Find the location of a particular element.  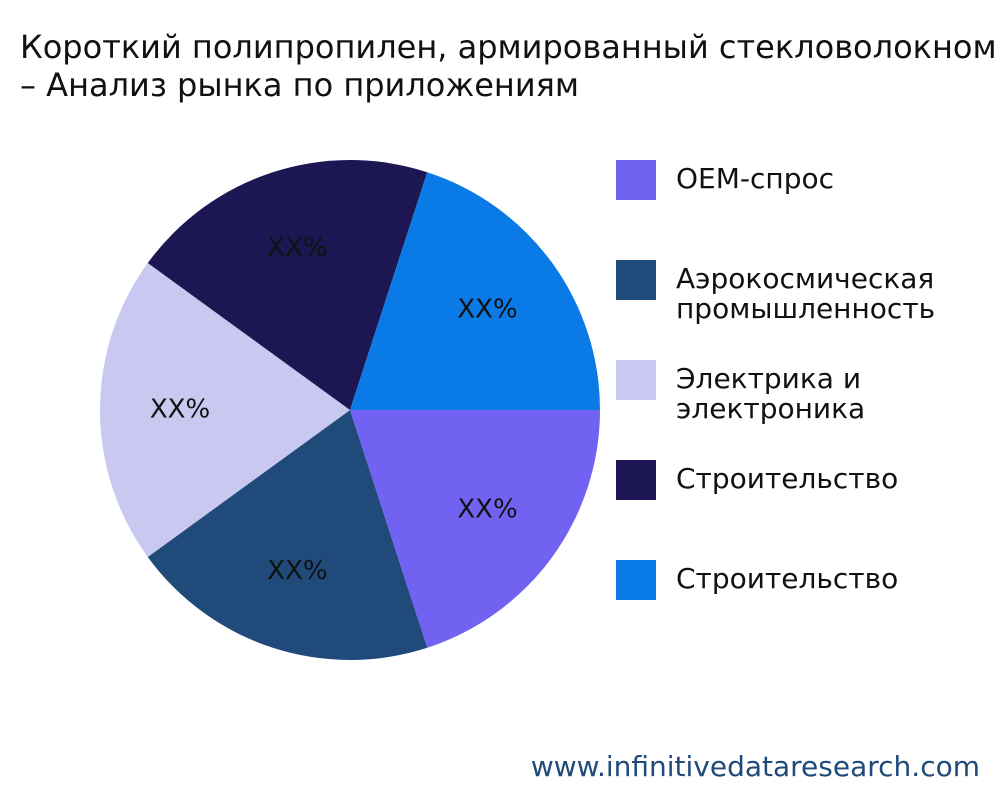

legend-item: OEM-спрос is located at coordinates (796, 180).